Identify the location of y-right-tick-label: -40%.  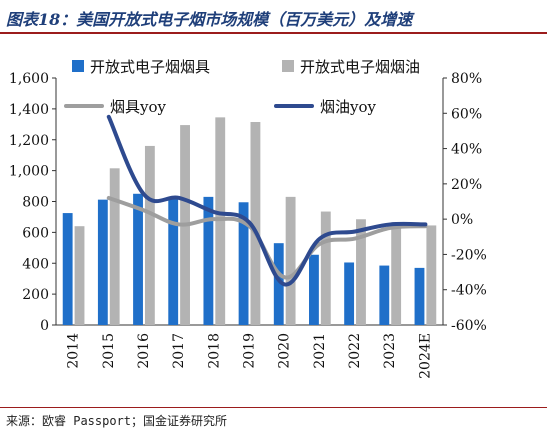
(469, 291).